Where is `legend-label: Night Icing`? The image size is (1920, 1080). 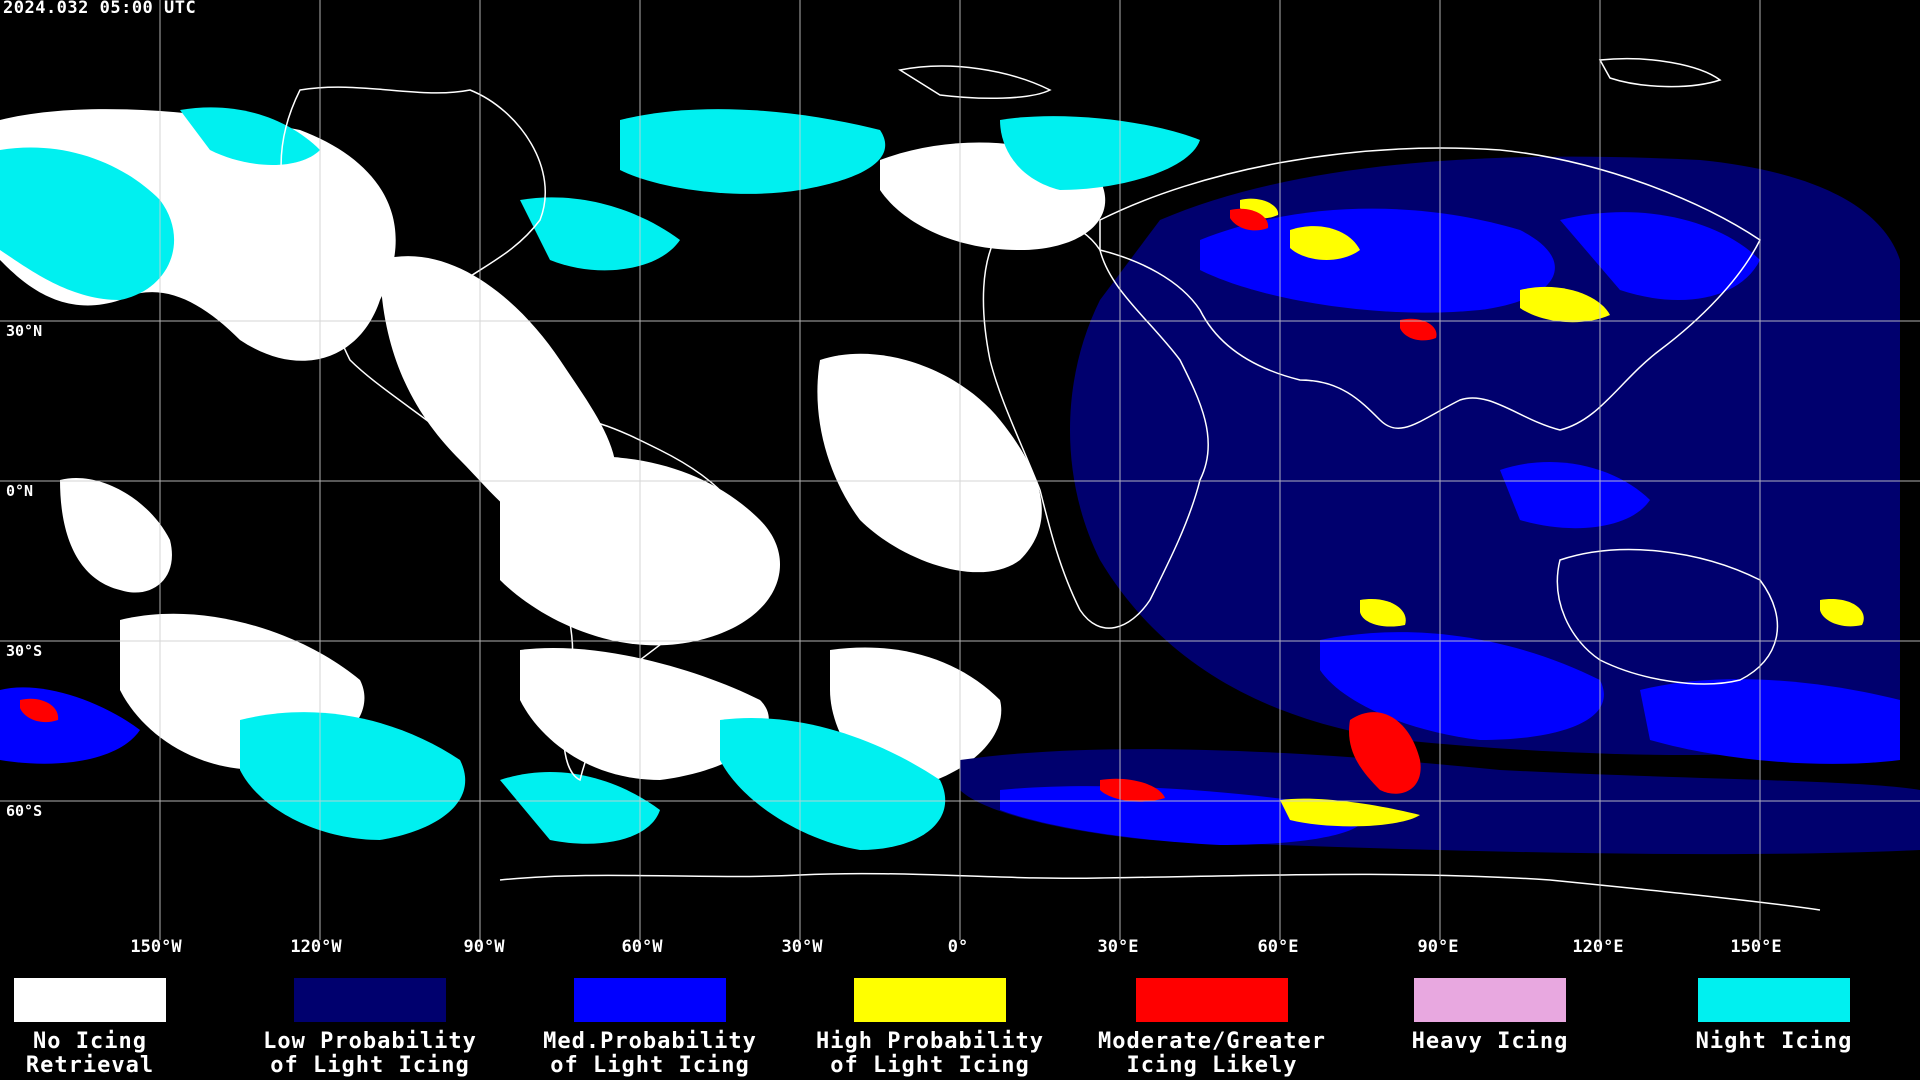 legend-label: Night Icing is located at coordinates (1774, 1041).